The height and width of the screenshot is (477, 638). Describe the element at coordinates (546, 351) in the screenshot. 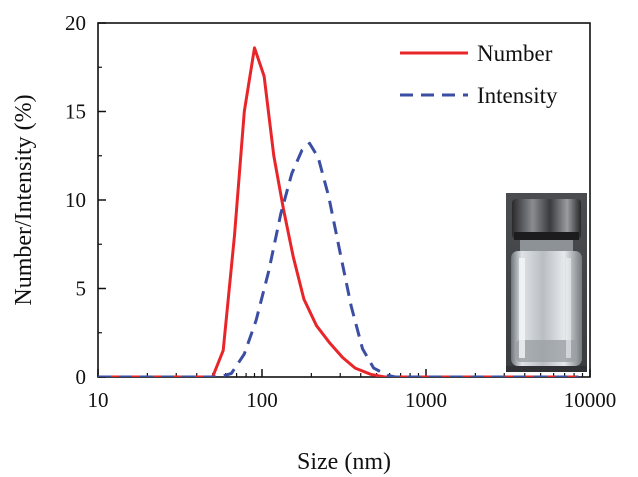

I see `vial-liquid` at that location.